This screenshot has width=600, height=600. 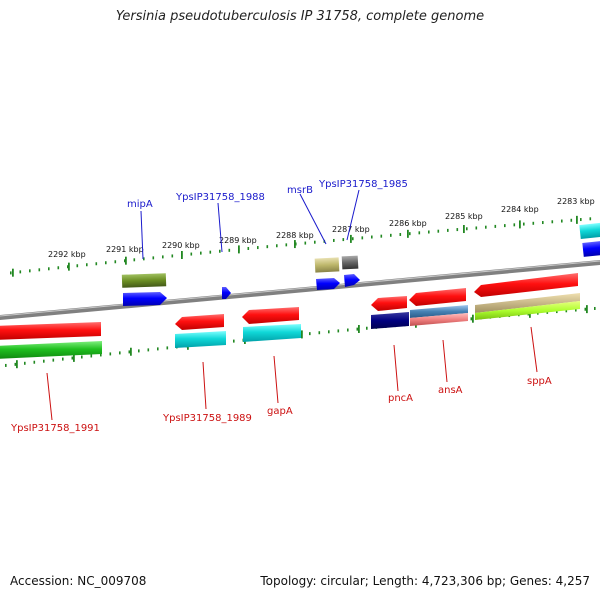 I want to click on gene-ansA, so click(x=437, y=297).